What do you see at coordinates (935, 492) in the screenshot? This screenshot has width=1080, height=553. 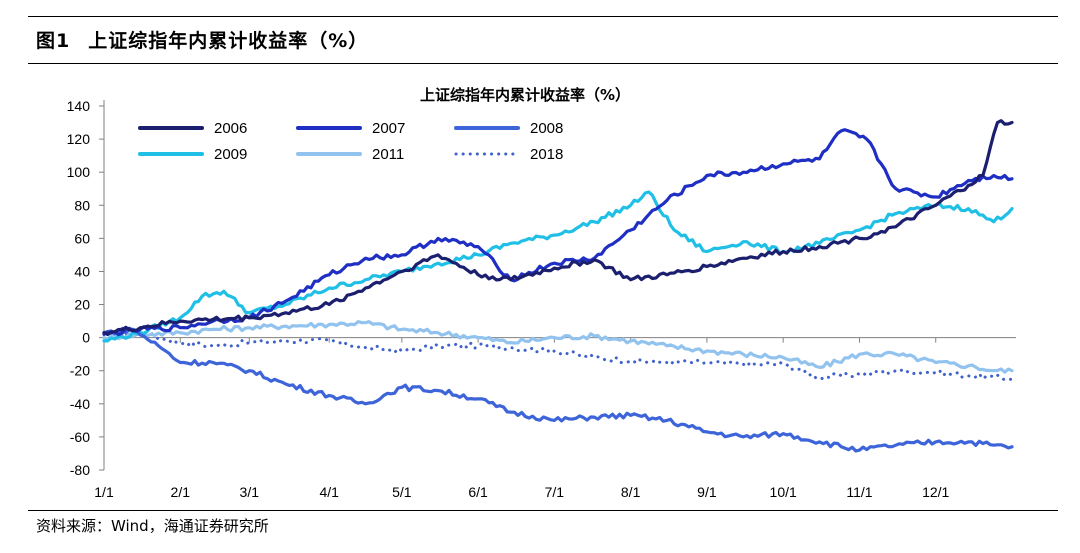 I see `x-tick-label: 12/1` at bounding box center [935, 492].